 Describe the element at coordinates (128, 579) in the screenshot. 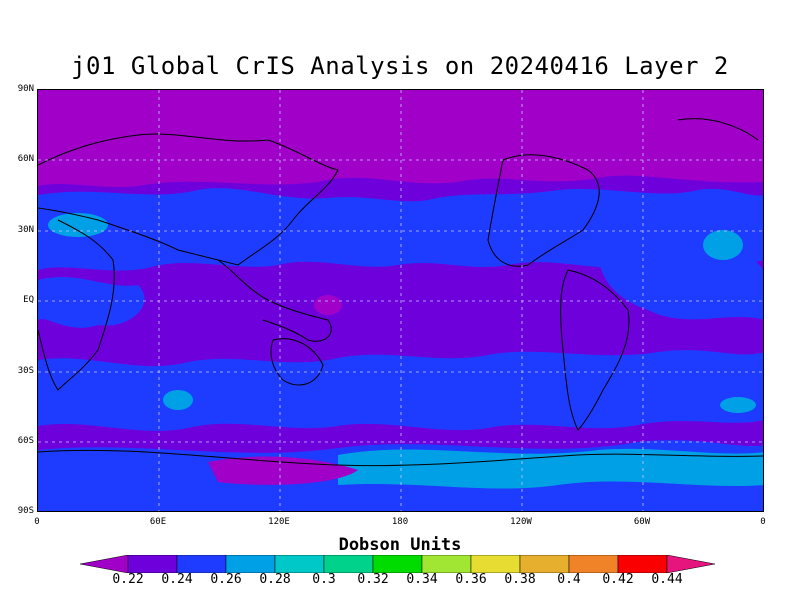

I see `colorbar-label: 0.22` at that location.